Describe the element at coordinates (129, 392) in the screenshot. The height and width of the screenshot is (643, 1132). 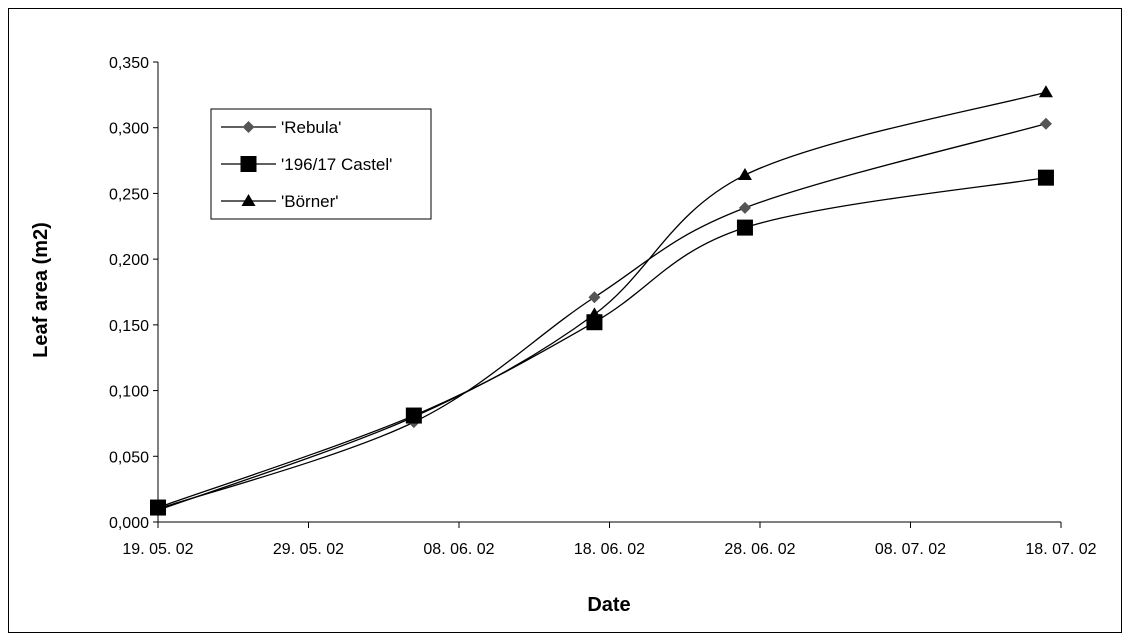
I see `y-tick-label: 0,100` at that location.